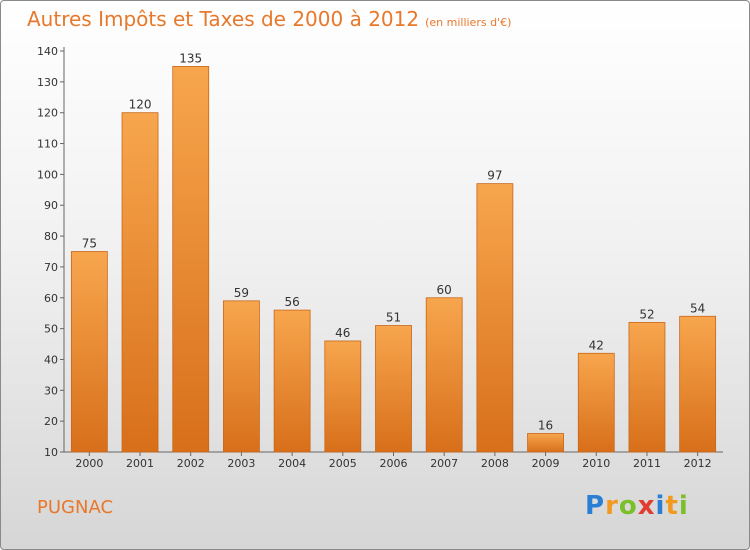 The width and height of the screenshot is (750, 550). I want to click on x-tick-label-2003: 2003, so click(241, 463).